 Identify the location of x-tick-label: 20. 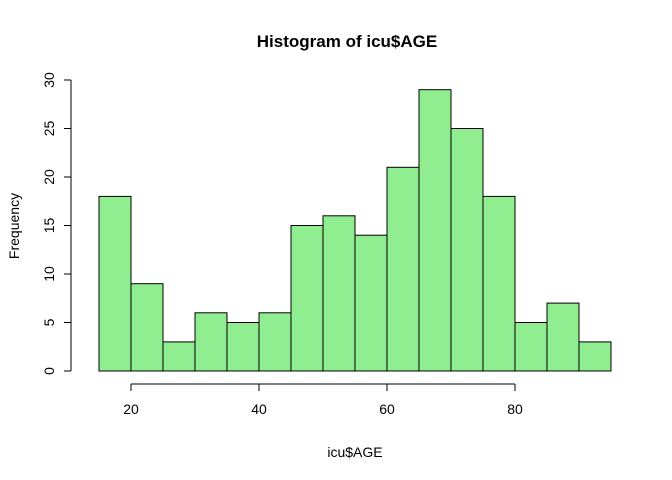
(131, 409).